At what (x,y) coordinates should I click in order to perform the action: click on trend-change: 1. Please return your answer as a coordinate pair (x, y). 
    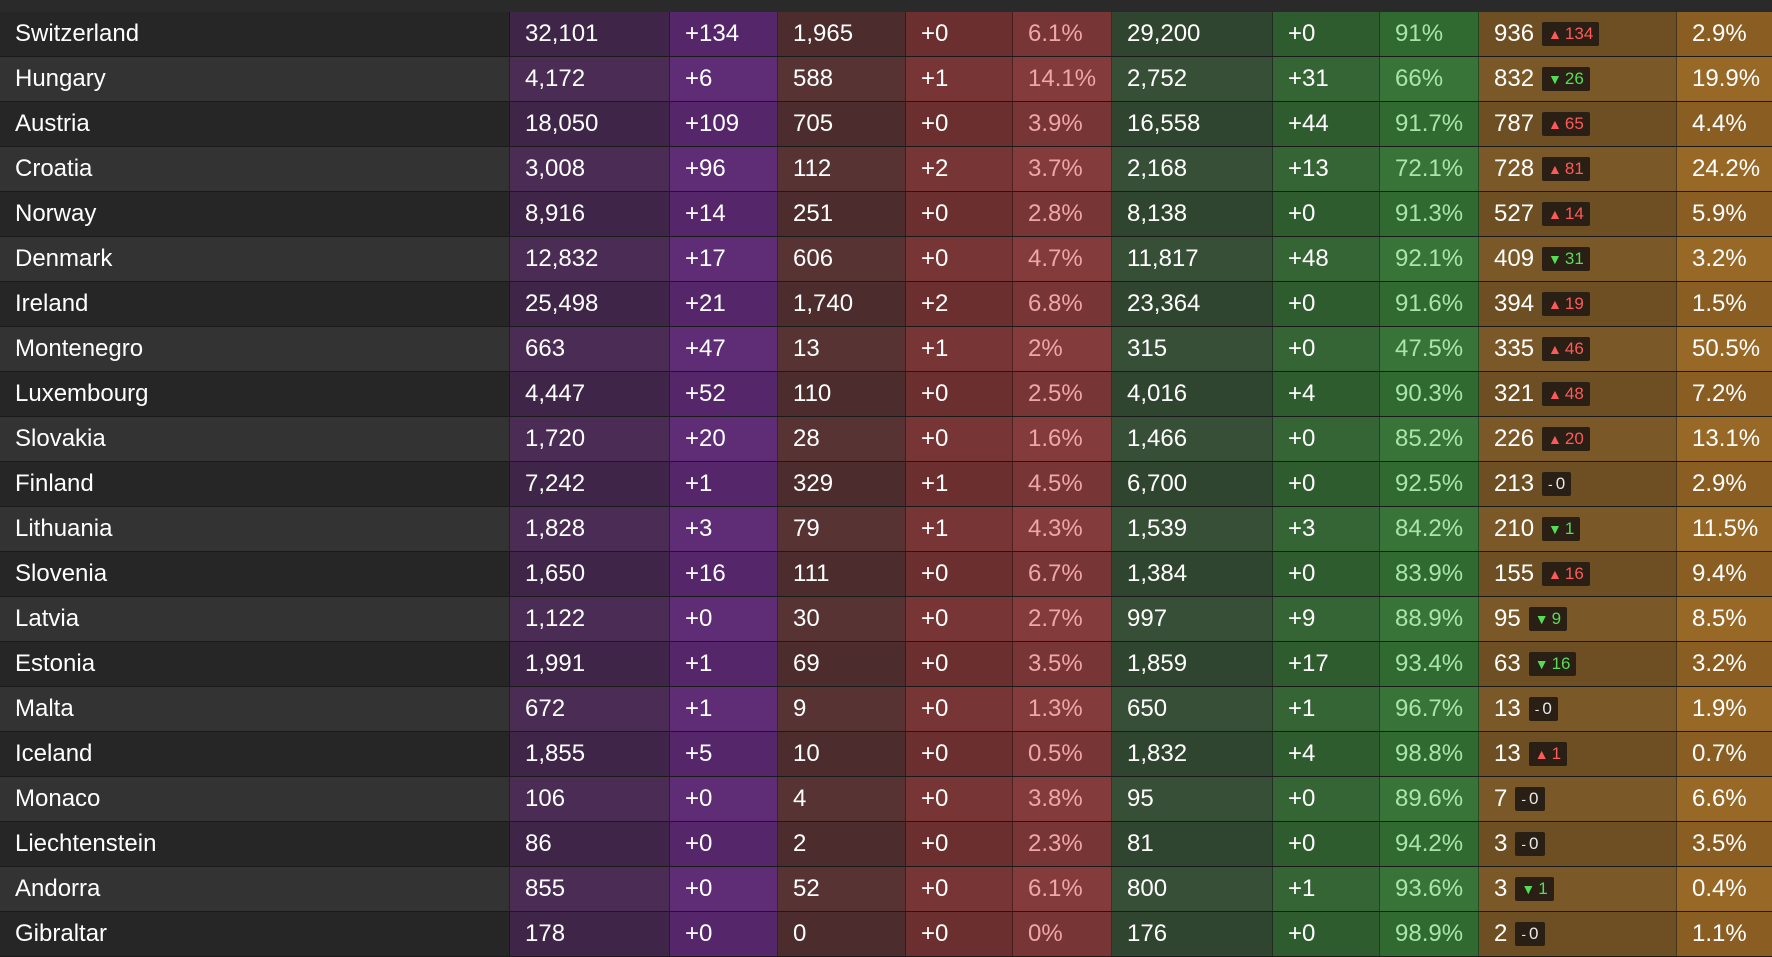
    Looking at the image, I should click on (1556, 753).